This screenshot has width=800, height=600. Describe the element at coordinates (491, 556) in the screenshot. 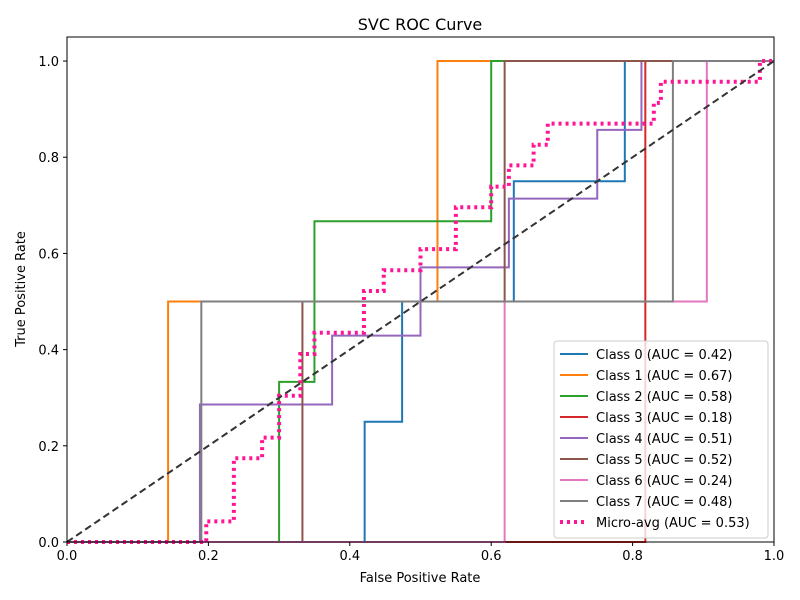

I see `x-tick-label: 0.6` at that location.